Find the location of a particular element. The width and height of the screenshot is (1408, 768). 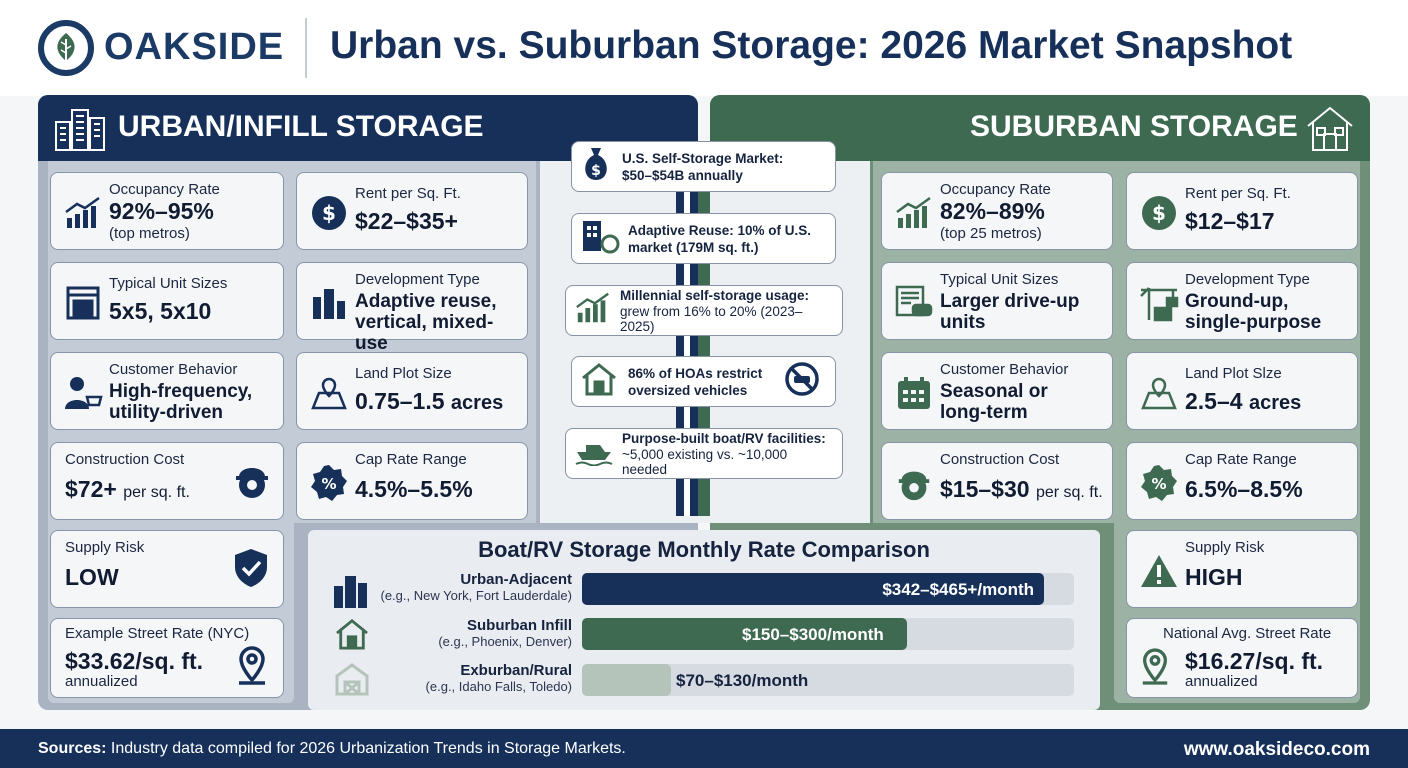

row-suburban-name: Suburban Infill is located at coordinates (519, 625).